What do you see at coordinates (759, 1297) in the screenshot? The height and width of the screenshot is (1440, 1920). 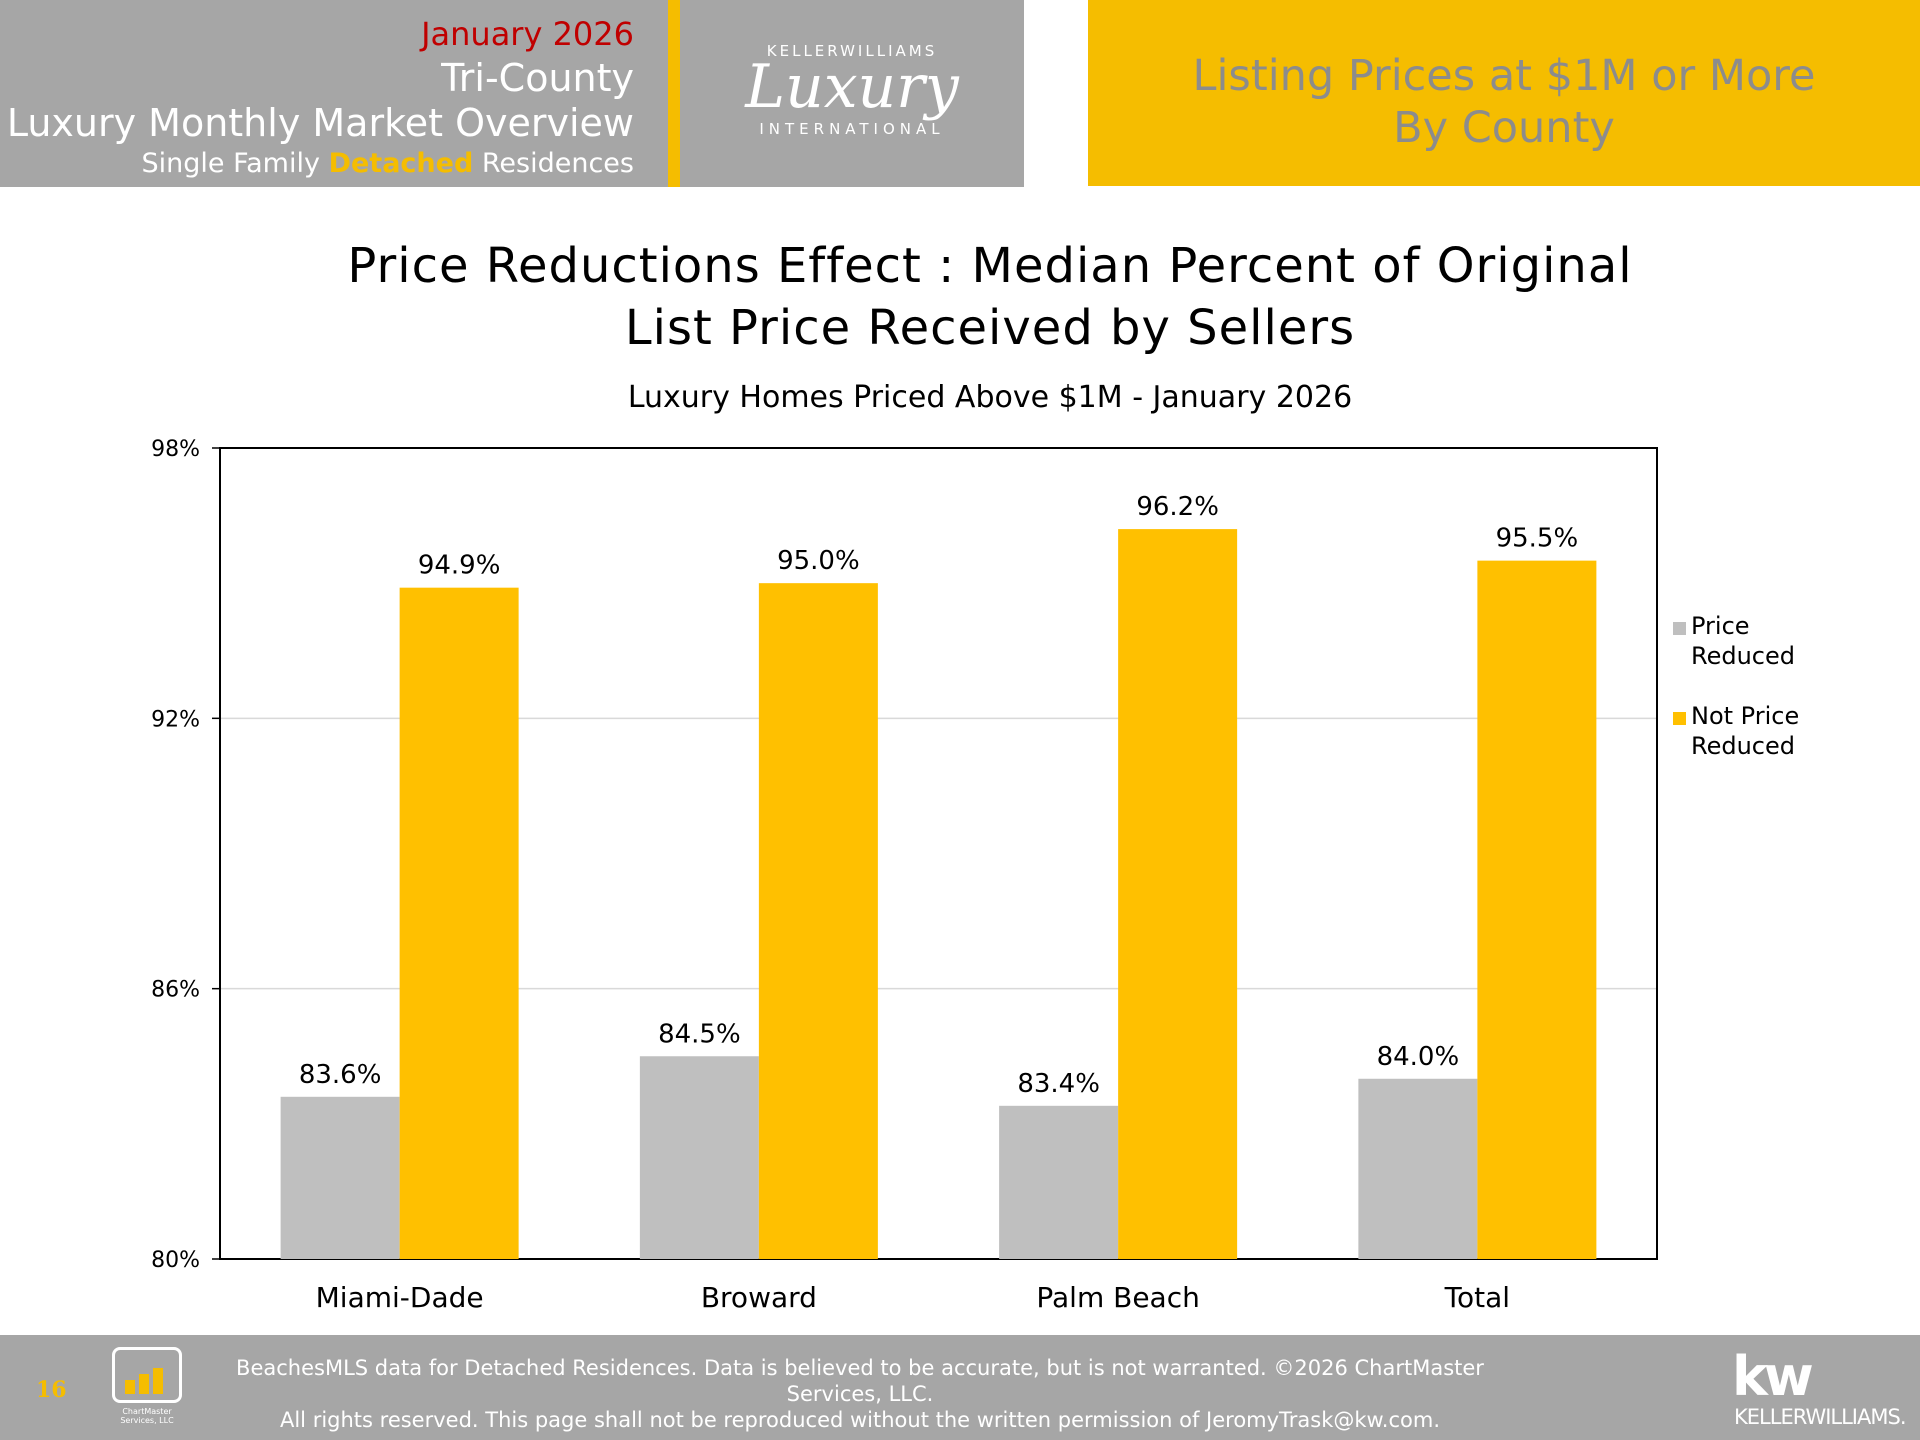 I see `x-category-label: Broward` at bounding box center [759, 1297].